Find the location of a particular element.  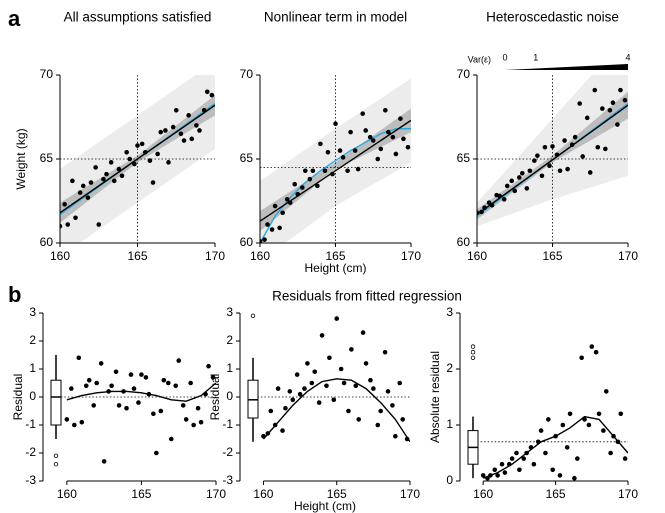

x-tick-label: 170 is located at coordinates (215, 256).